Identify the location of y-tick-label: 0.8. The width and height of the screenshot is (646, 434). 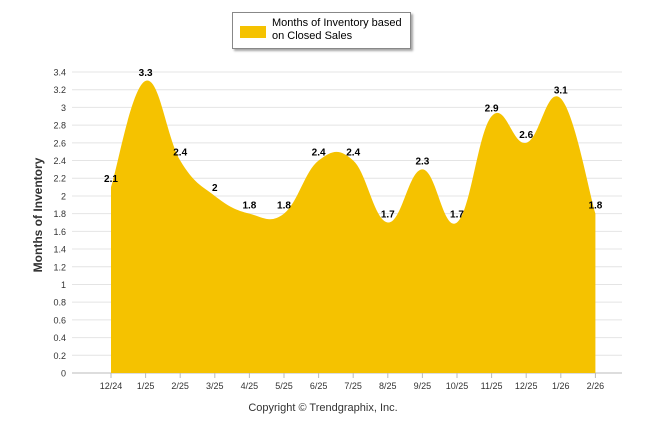
(59, 303).